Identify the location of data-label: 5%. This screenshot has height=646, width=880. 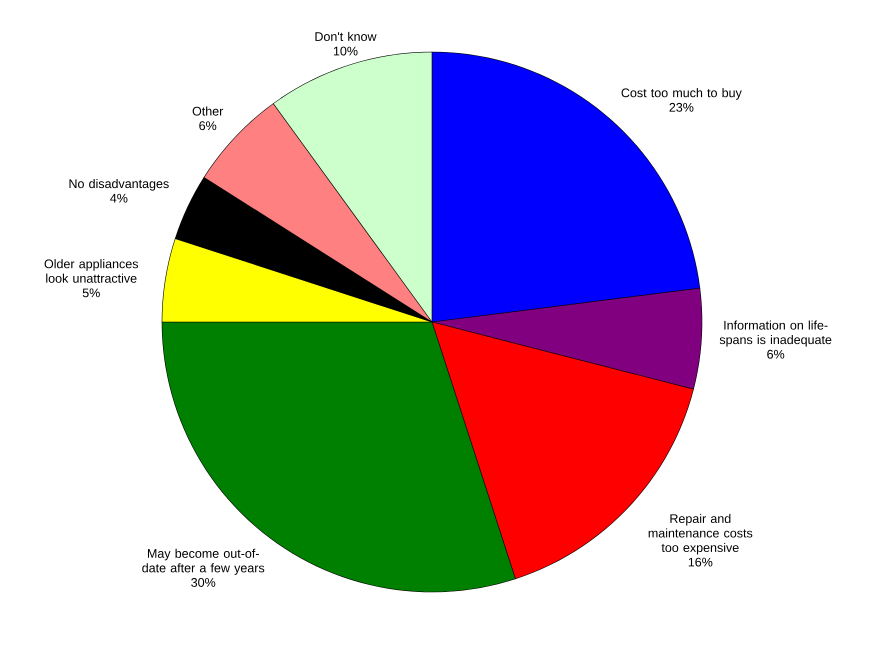
(91, 293).